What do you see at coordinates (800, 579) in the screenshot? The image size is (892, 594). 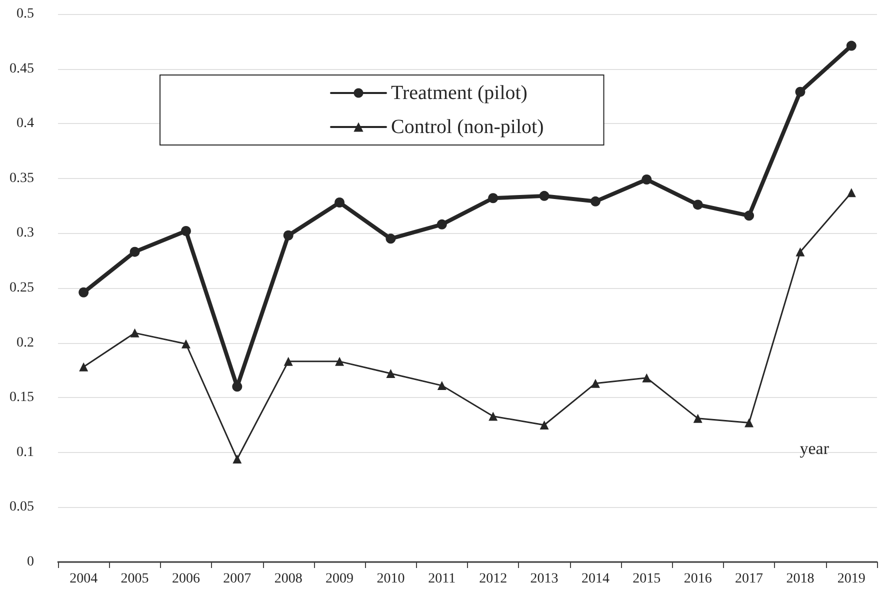 I see `x-tick-label: 2018` at bounding box center [800, 579].